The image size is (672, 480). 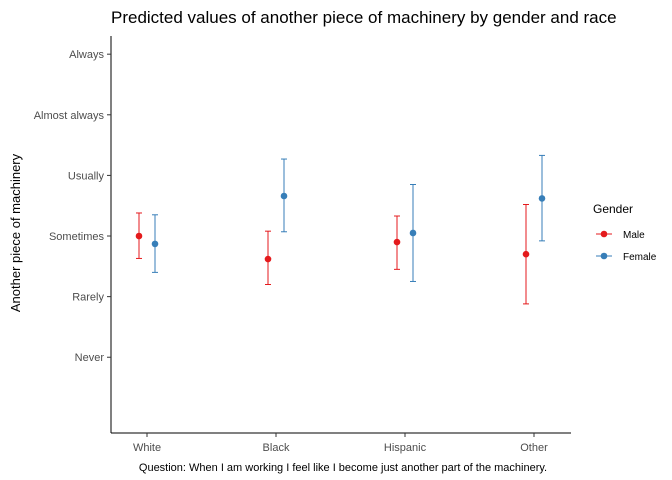 What do you see at coordinates (640, 257) in the screenshot?
I see `legend-label: Female` at bounding box center [640, 257].